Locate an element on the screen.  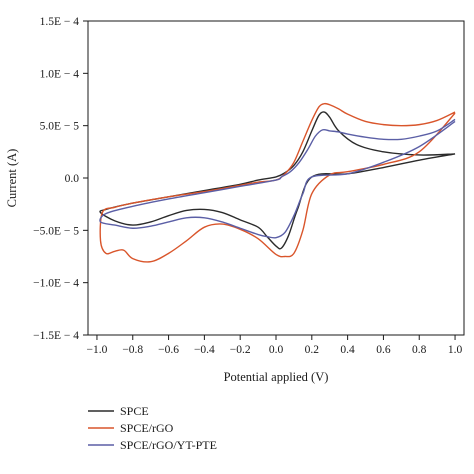
x-axis-ticks: −1.0 −0.8 −0.6 −0.4 −0.2 0.0 0.2 0.4 0.6 0.8 1.0 is located at coordinates (275, 345).